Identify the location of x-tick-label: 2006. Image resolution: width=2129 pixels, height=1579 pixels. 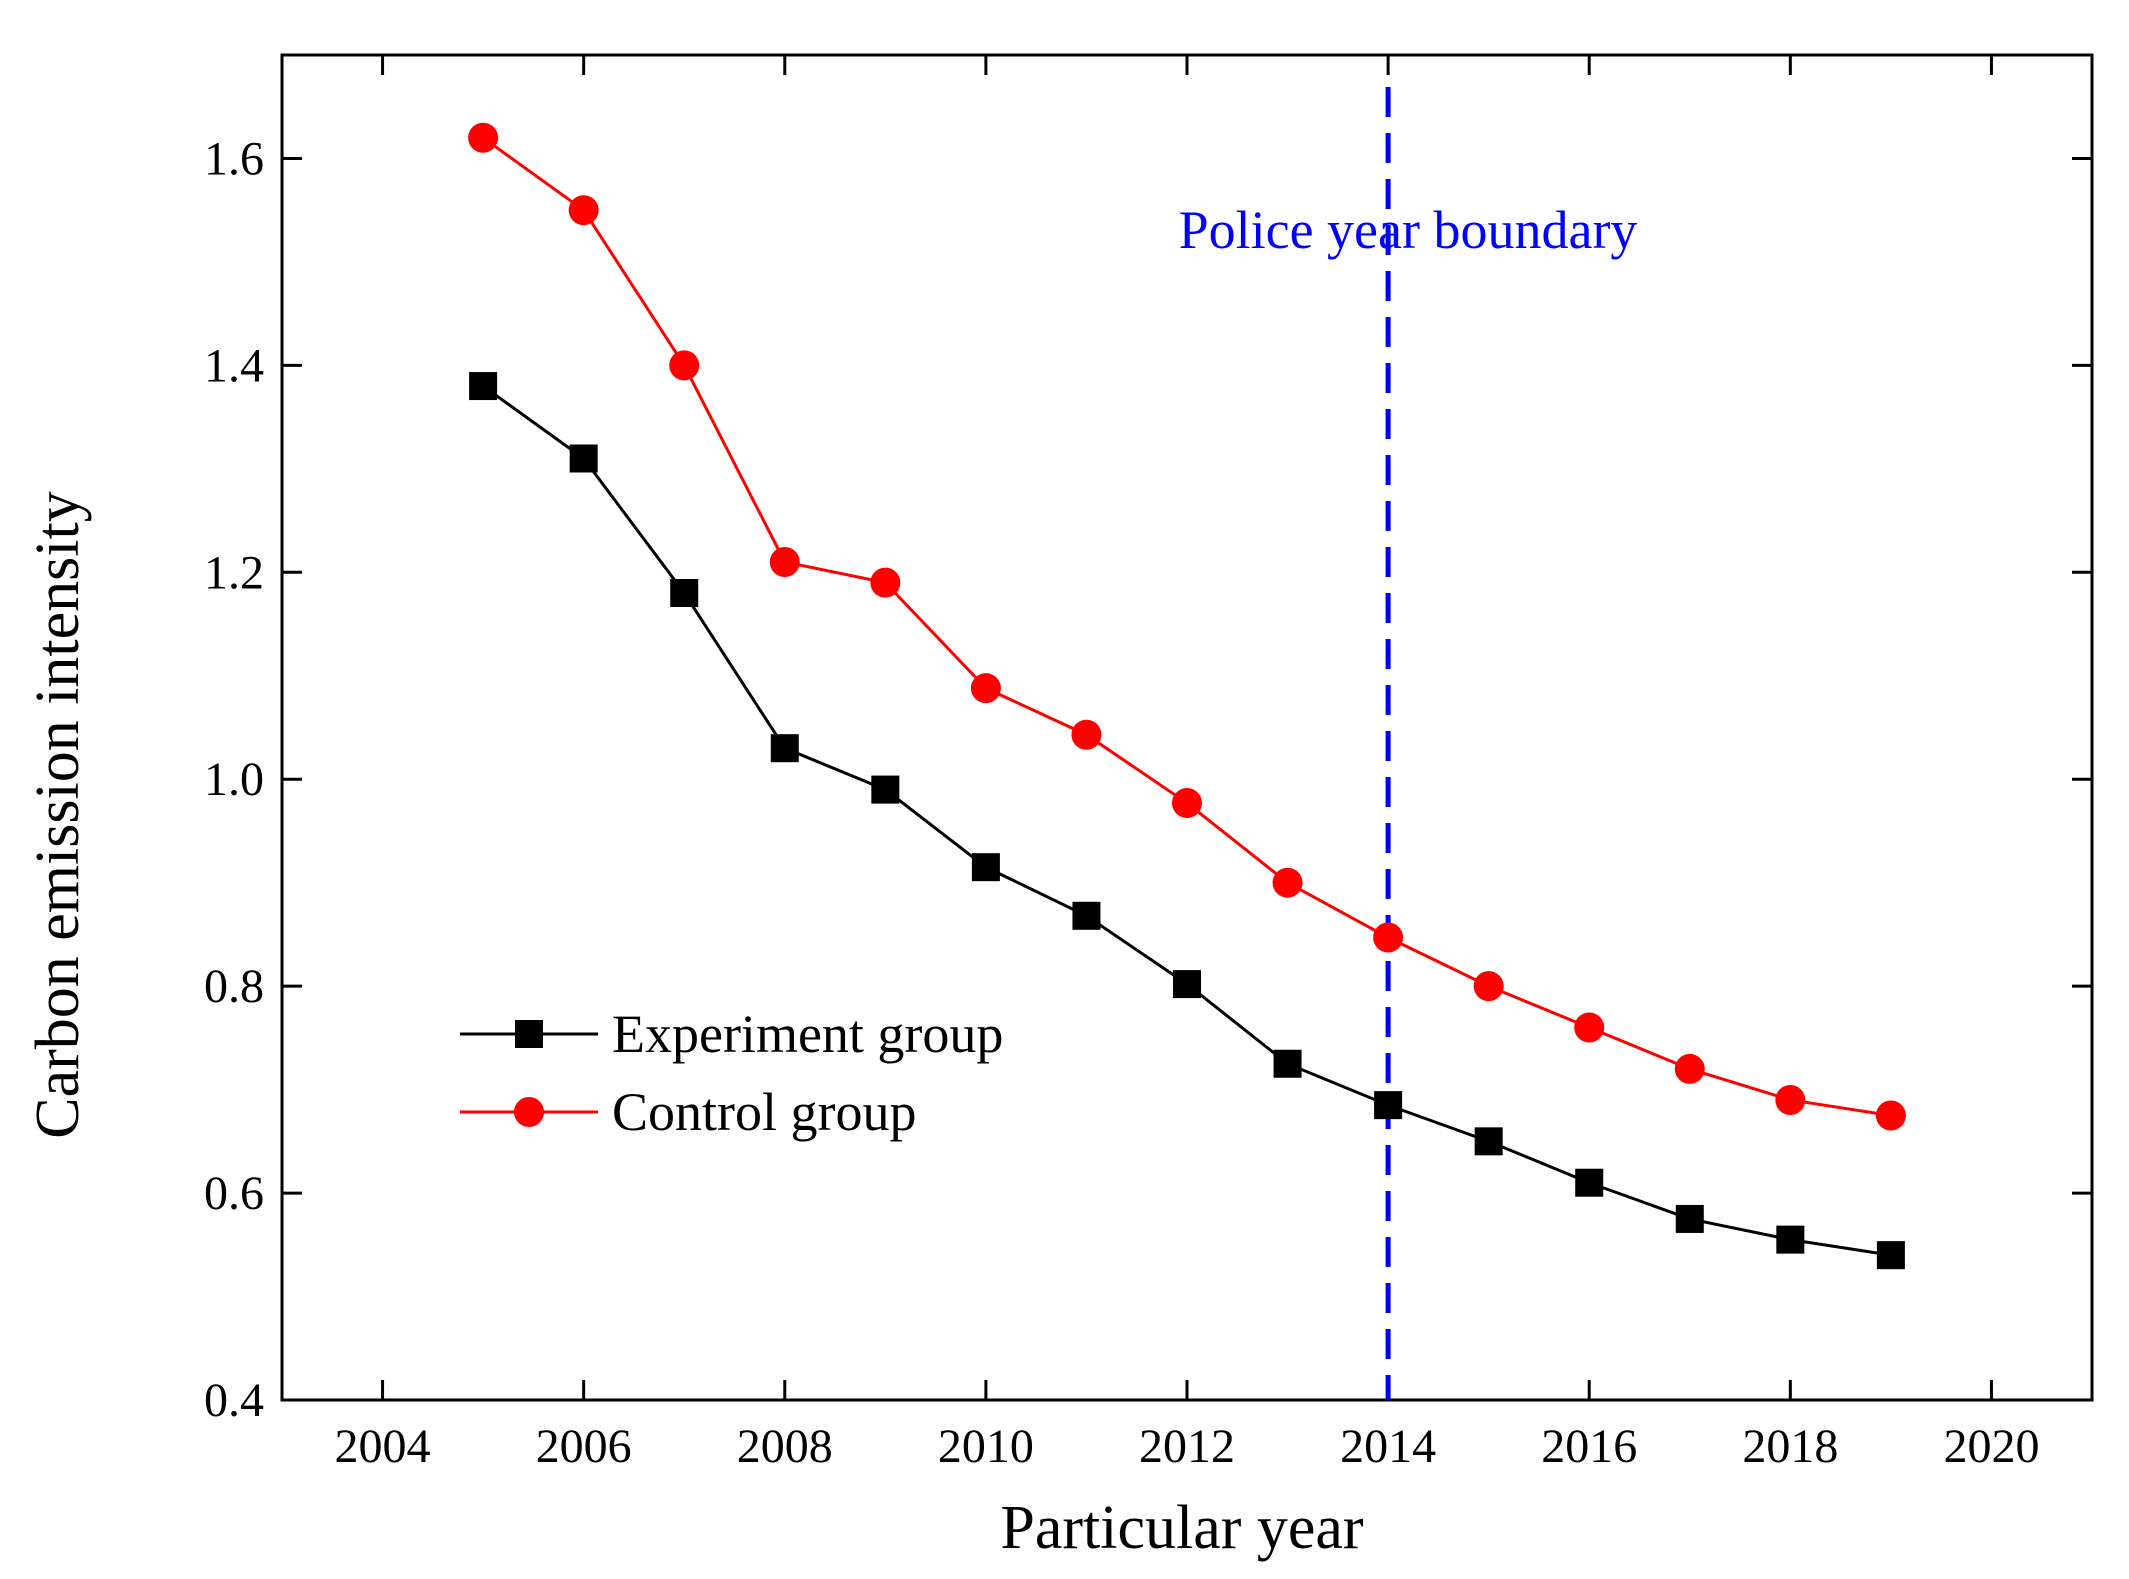
(584, 1446).